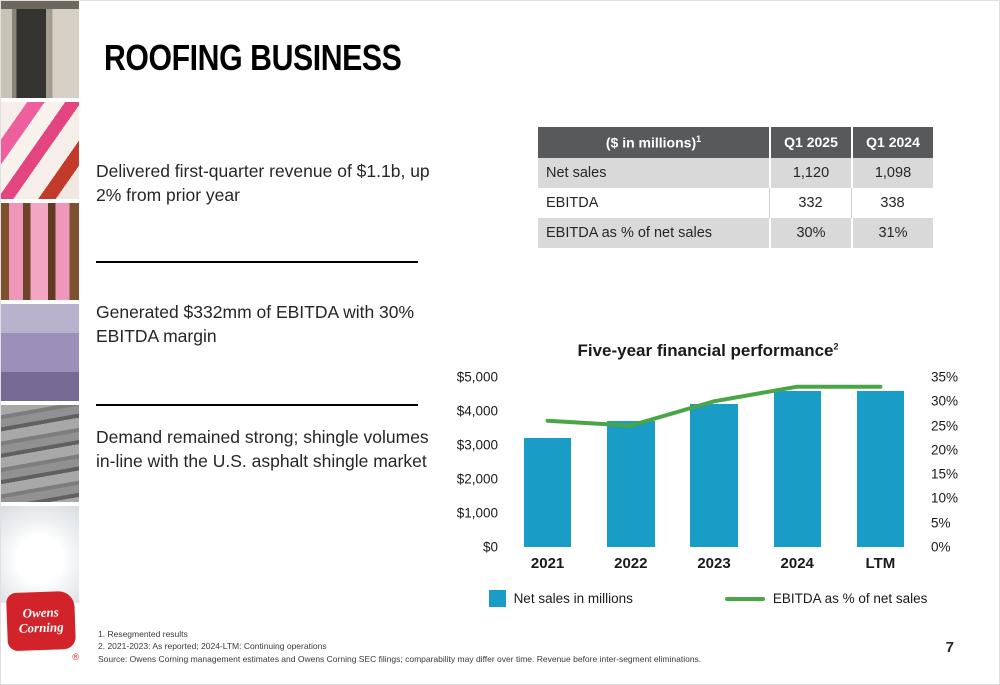  What do you see at coordinates (945, 474) in the screenshot?
I see `right-axis-tick: 15%` at bounding box center [945, 474].